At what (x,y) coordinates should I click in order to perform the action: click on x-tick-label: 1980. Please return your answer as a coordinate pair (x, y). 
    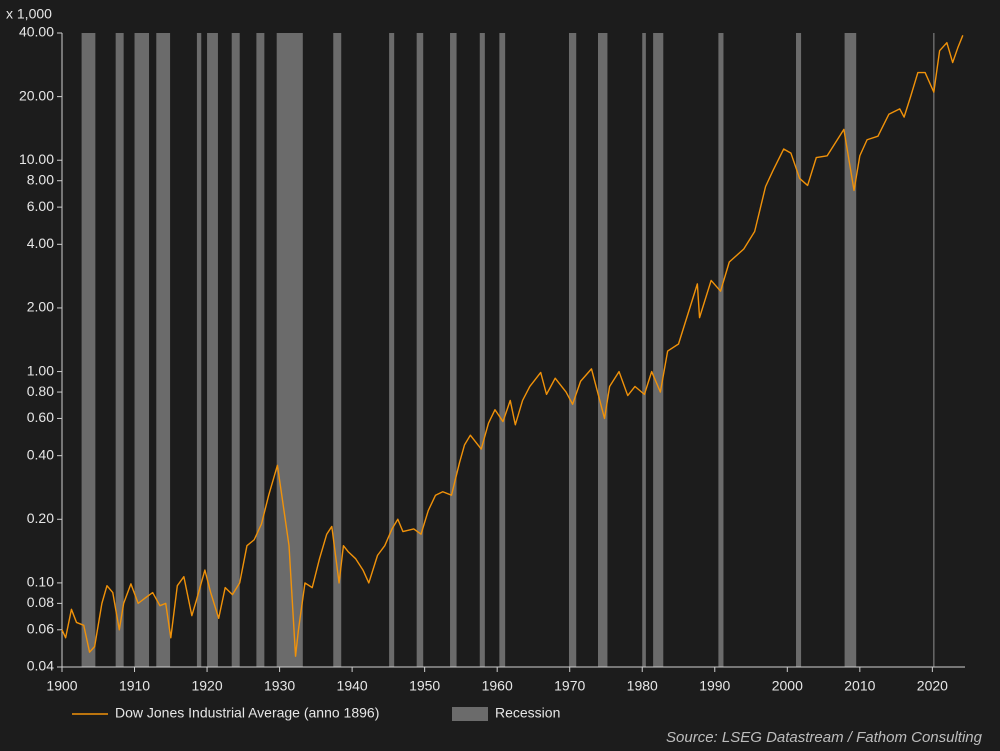
    Looking at the image, I should click on (642, 686).